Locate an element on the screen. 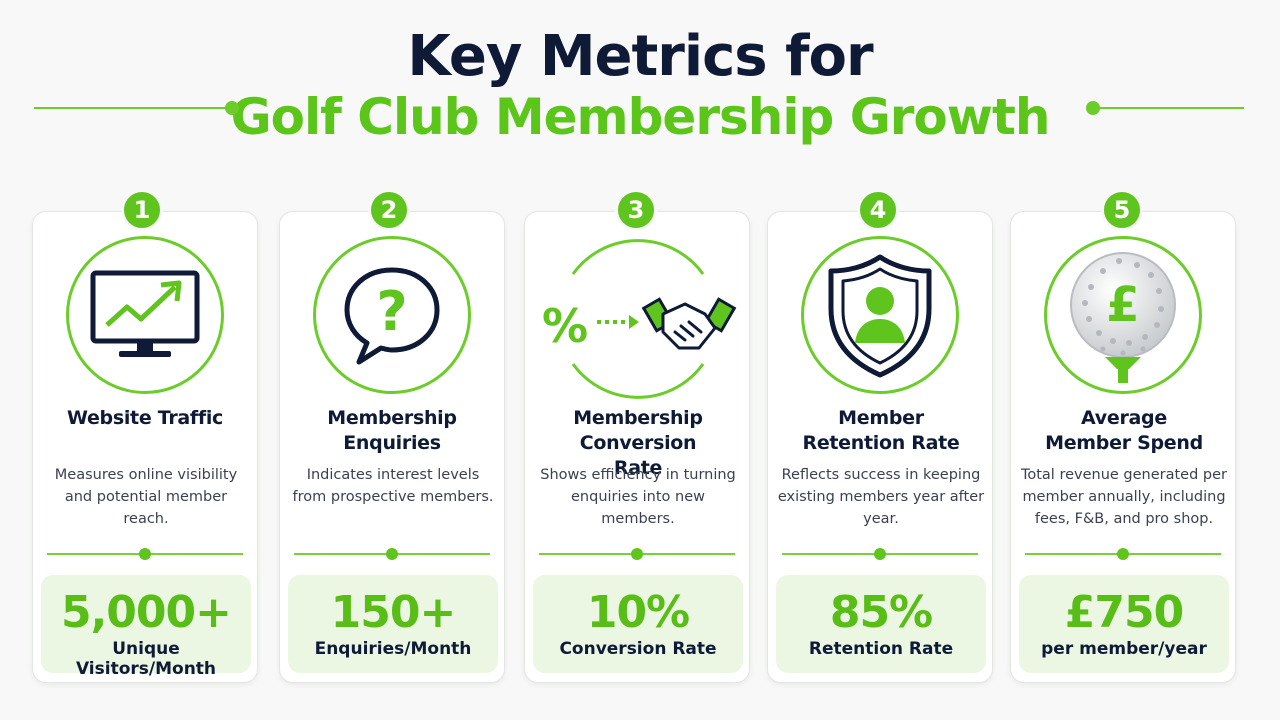 The width and height of the screenshot is (1280, 720). card-3-metric-value: 10% is located at coordinates (638, 612).